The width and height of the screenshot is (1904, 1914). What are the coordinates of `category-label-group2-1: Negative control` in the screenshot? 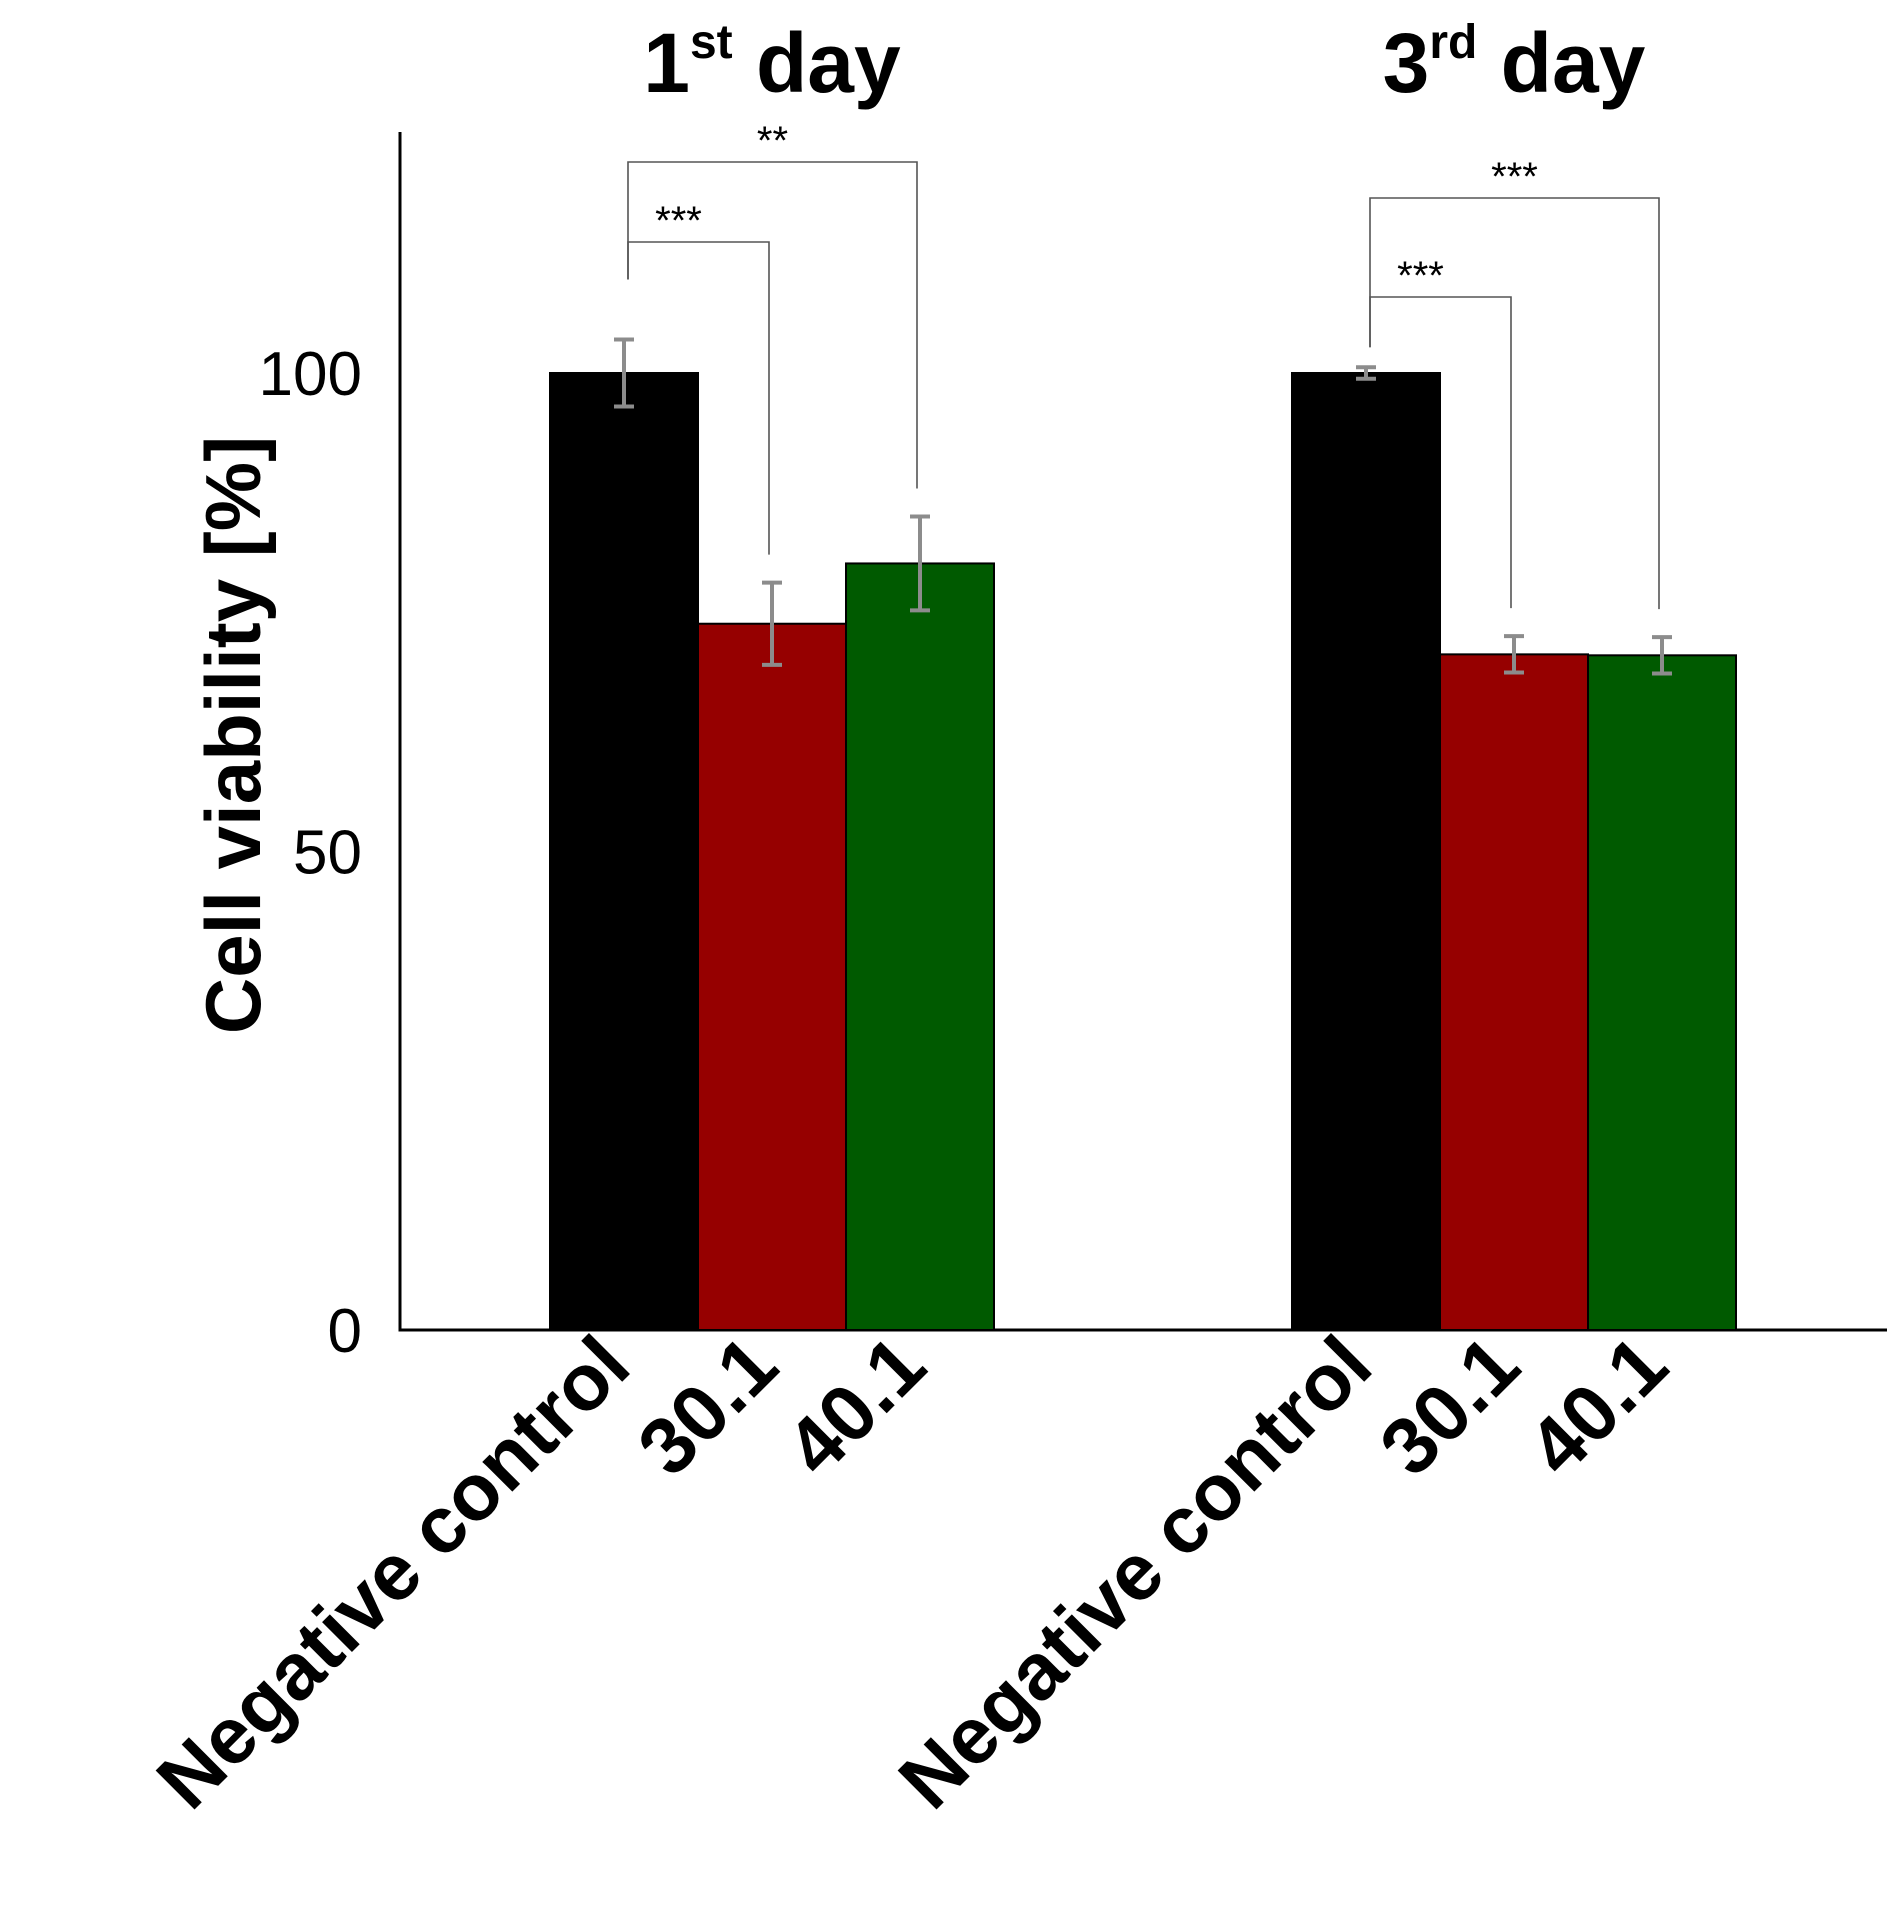 It's located at (1135, 1572).